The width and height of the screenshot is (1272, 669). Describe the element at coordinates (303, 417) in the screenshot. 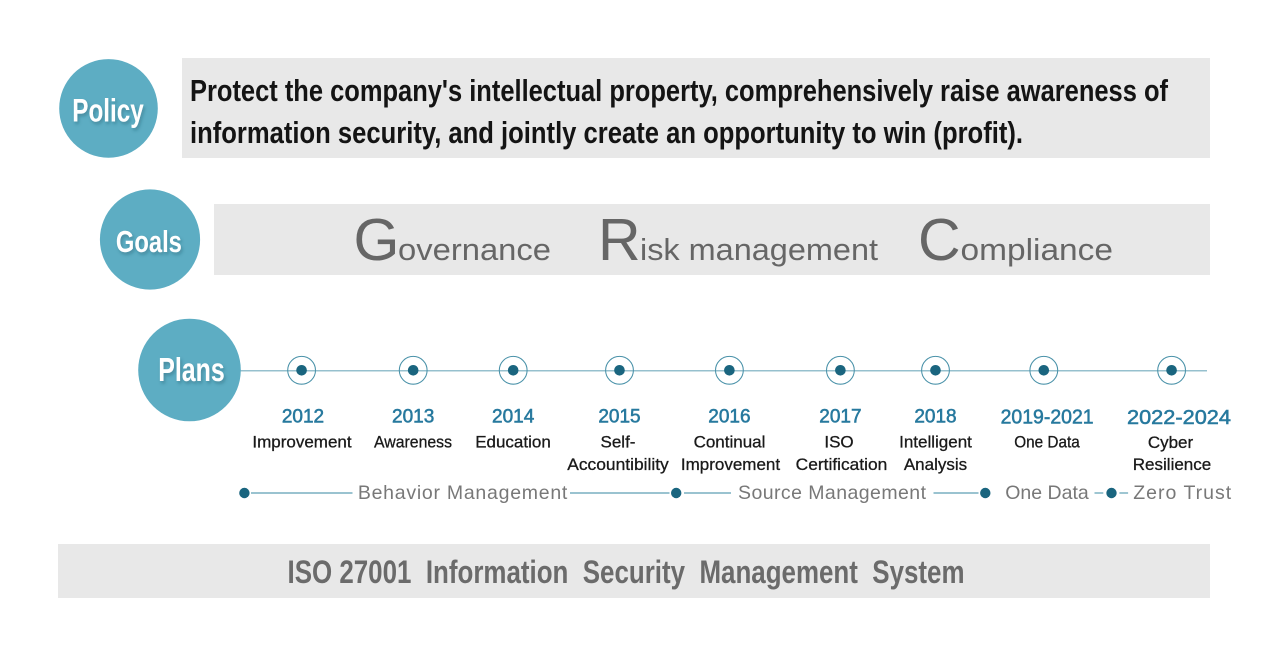

I see `svg-text: 2012` at that location.